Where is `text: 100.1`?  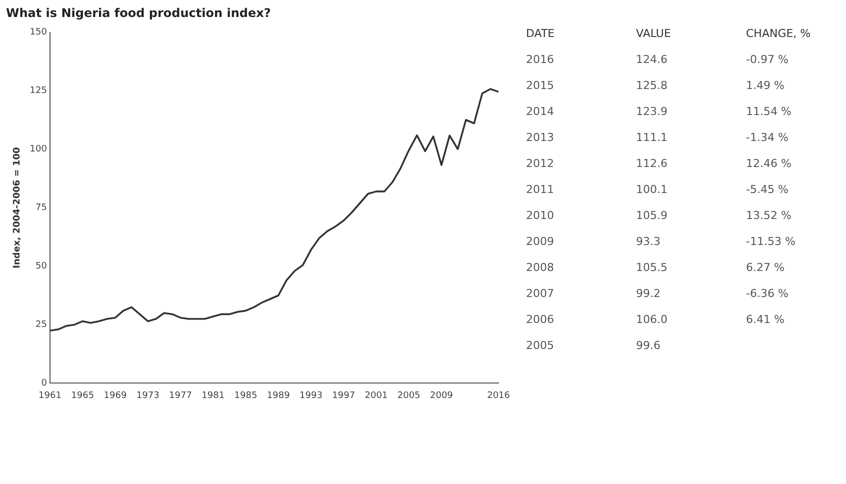 text: 100.1 is located at coordinates (652, 190).